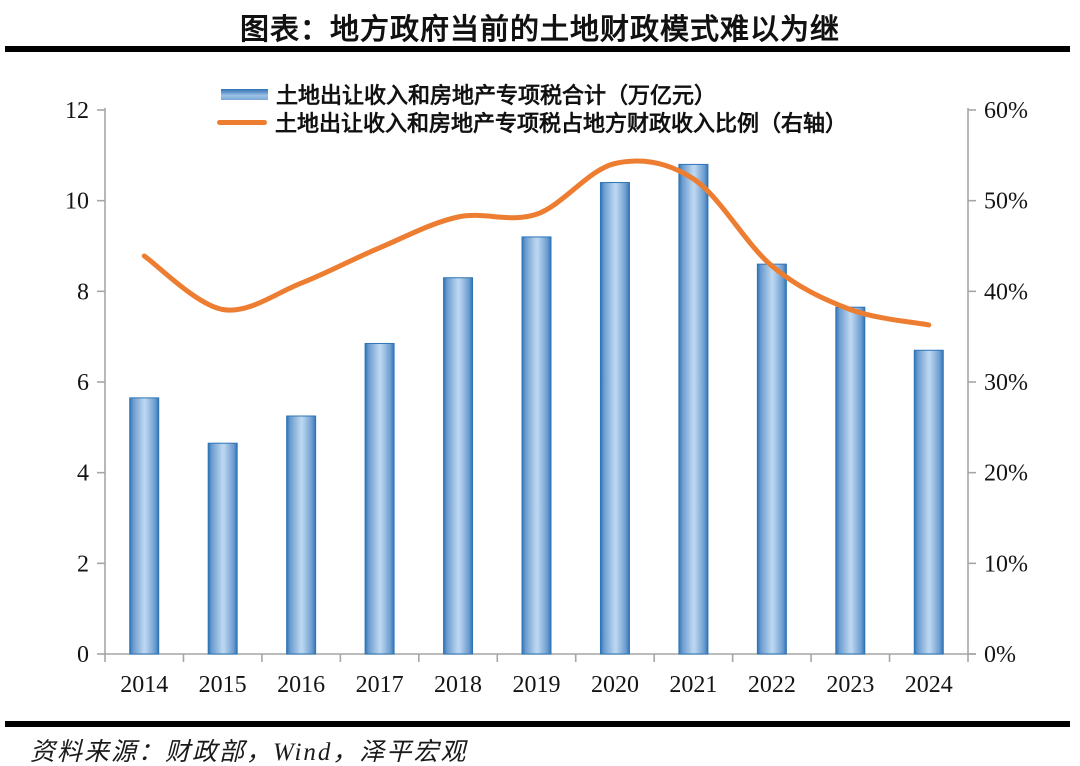  I want to click on bar-2021, so click(693, 409).